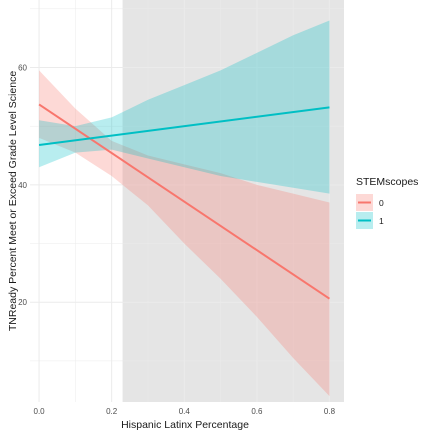 The image size is (435, 435). I want to click on legend-entry-1: 1, so click(370, 220).